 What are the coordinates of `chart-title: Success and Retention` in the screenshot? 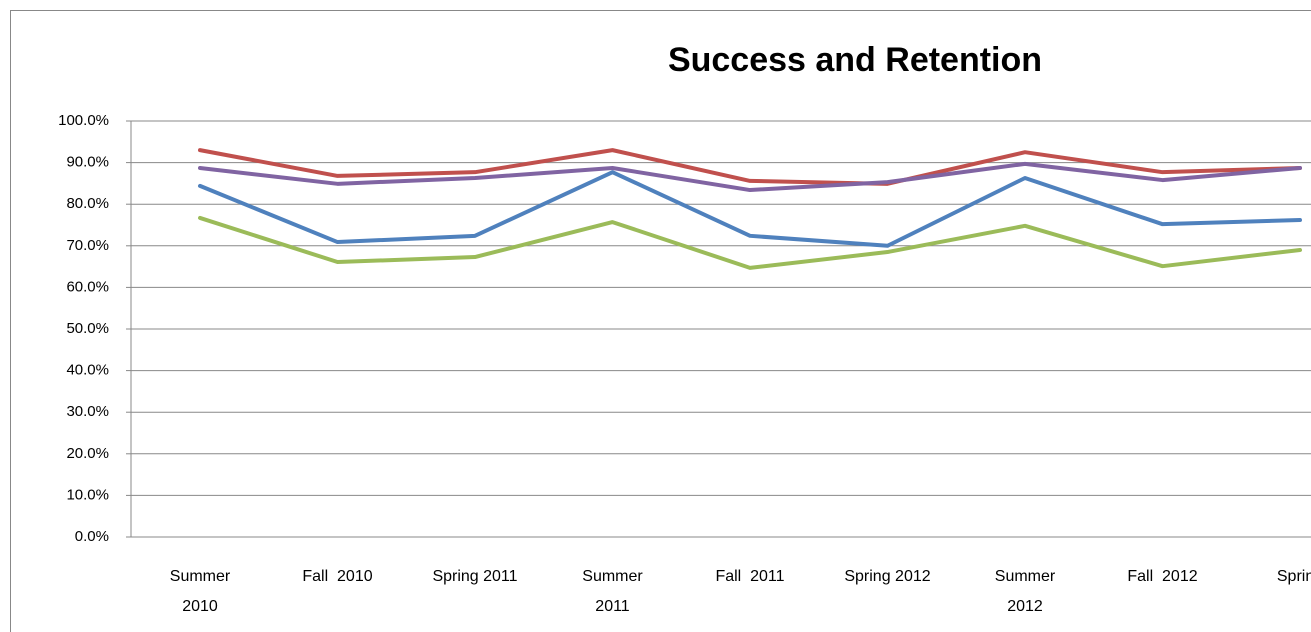 It's located at (855, 60).